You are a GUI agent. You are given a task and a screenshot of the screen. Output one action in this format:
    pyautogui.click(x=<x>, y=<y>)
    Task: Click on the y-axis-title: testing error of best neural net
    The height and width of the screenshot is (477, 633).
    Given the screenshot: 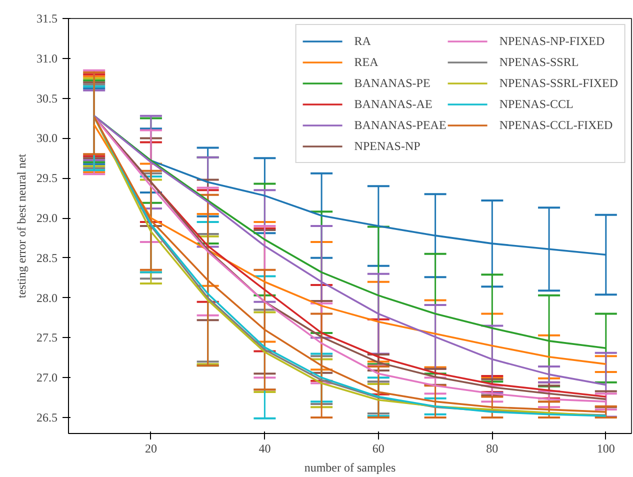 What is the action you would take?
    pyautogui.click(x=21, y=225)
    